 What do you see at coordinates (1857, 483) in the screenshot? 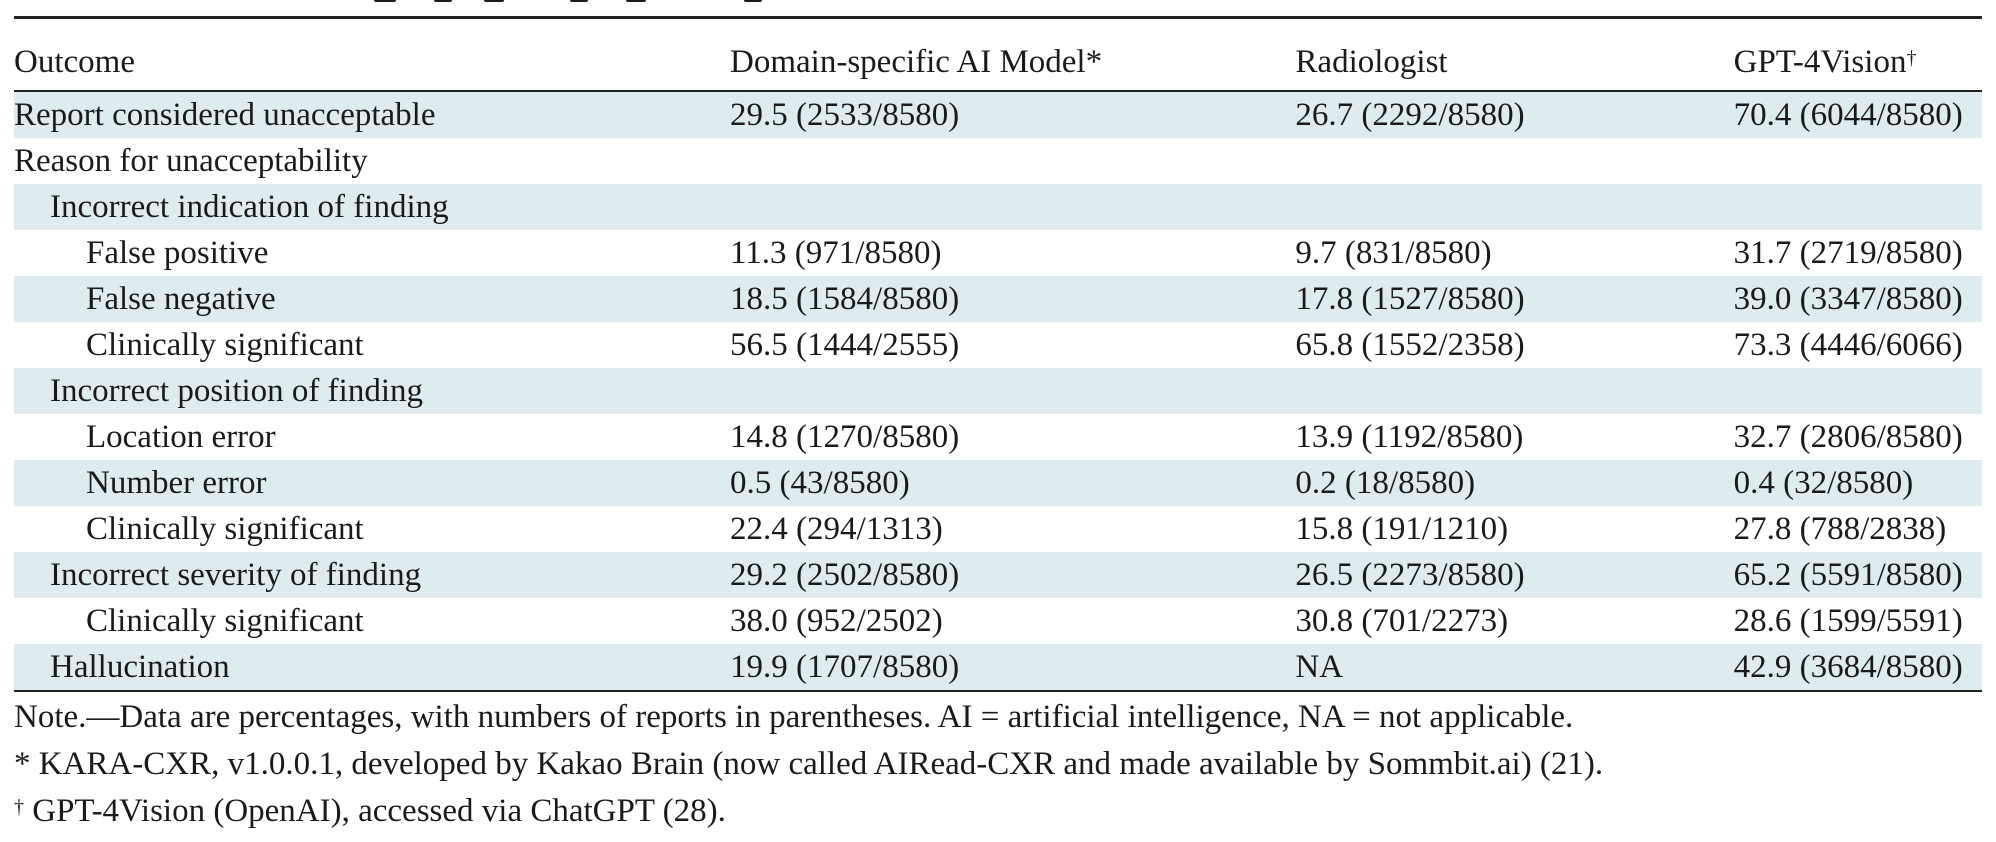
I see `gpt-value: 0.4 (32/8580)` at bounding box center [1857, 483].